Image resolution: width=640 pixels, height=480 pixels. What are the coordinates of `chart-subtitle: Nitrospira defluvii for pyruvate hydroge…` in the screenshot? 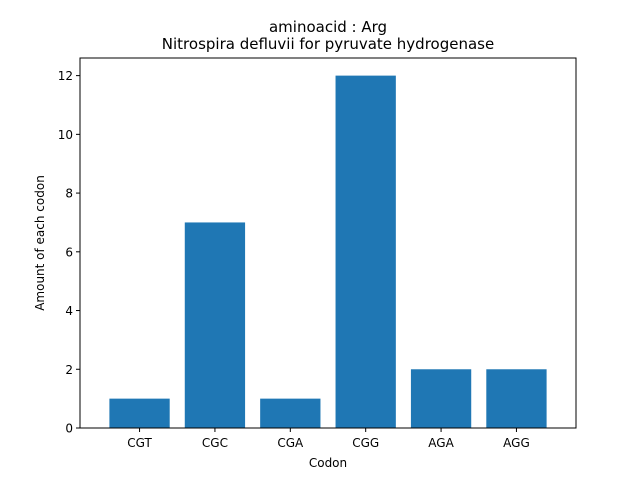 It's located at (328, 44).